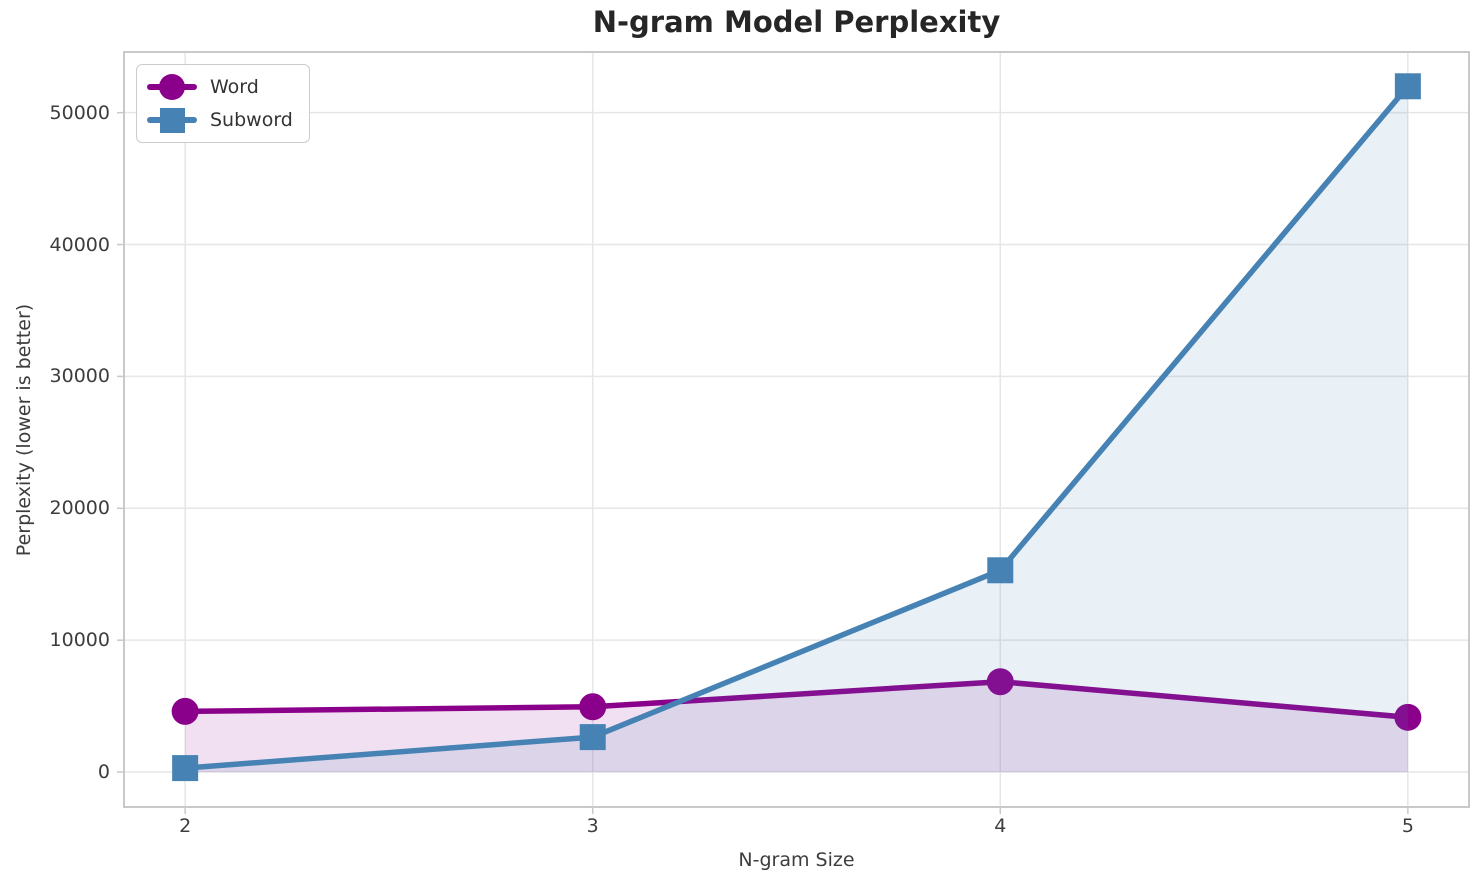 The height and width of the screenshot is (885, 1484). What do you see at coordinates (185, 826) in the screenshot?
I see `x-tick-label: 2` at bounding box center [185, 826].